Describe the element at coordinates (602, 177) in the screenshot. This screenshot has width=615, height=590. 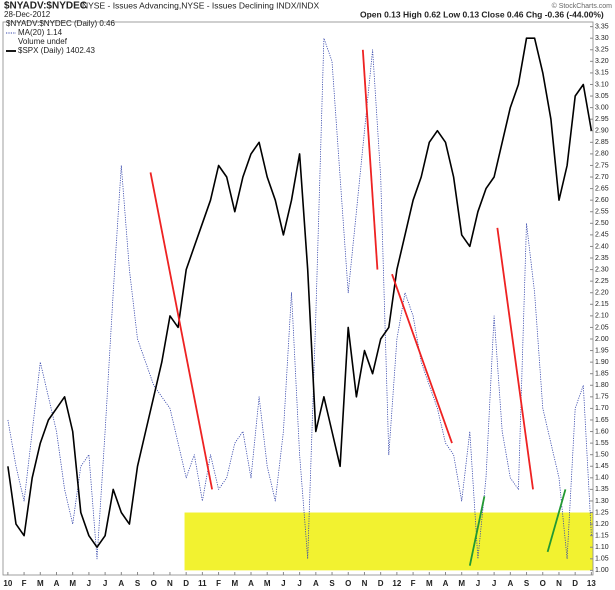
I see `y-tick-label: 2.70` at that location.